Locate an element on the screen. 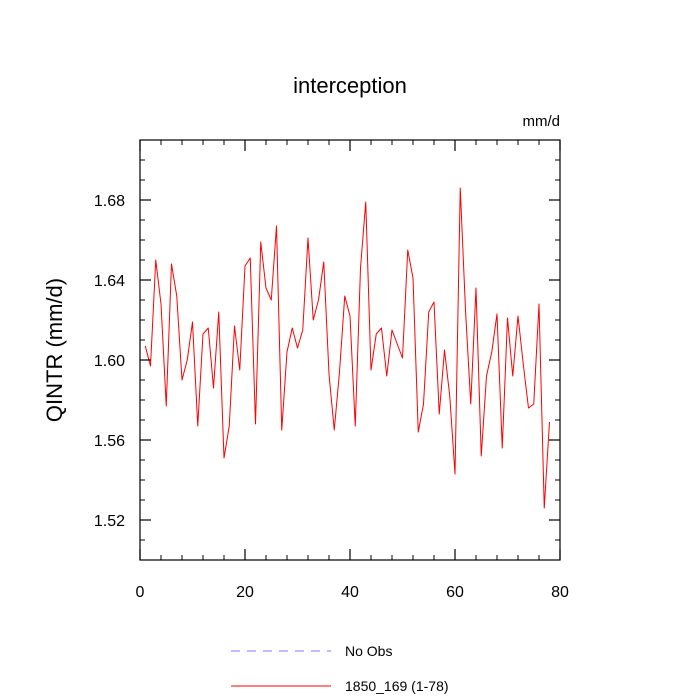 The height and width of the screenshot is (700, 700). chart-title: interception is located at coordinates (350, 85).